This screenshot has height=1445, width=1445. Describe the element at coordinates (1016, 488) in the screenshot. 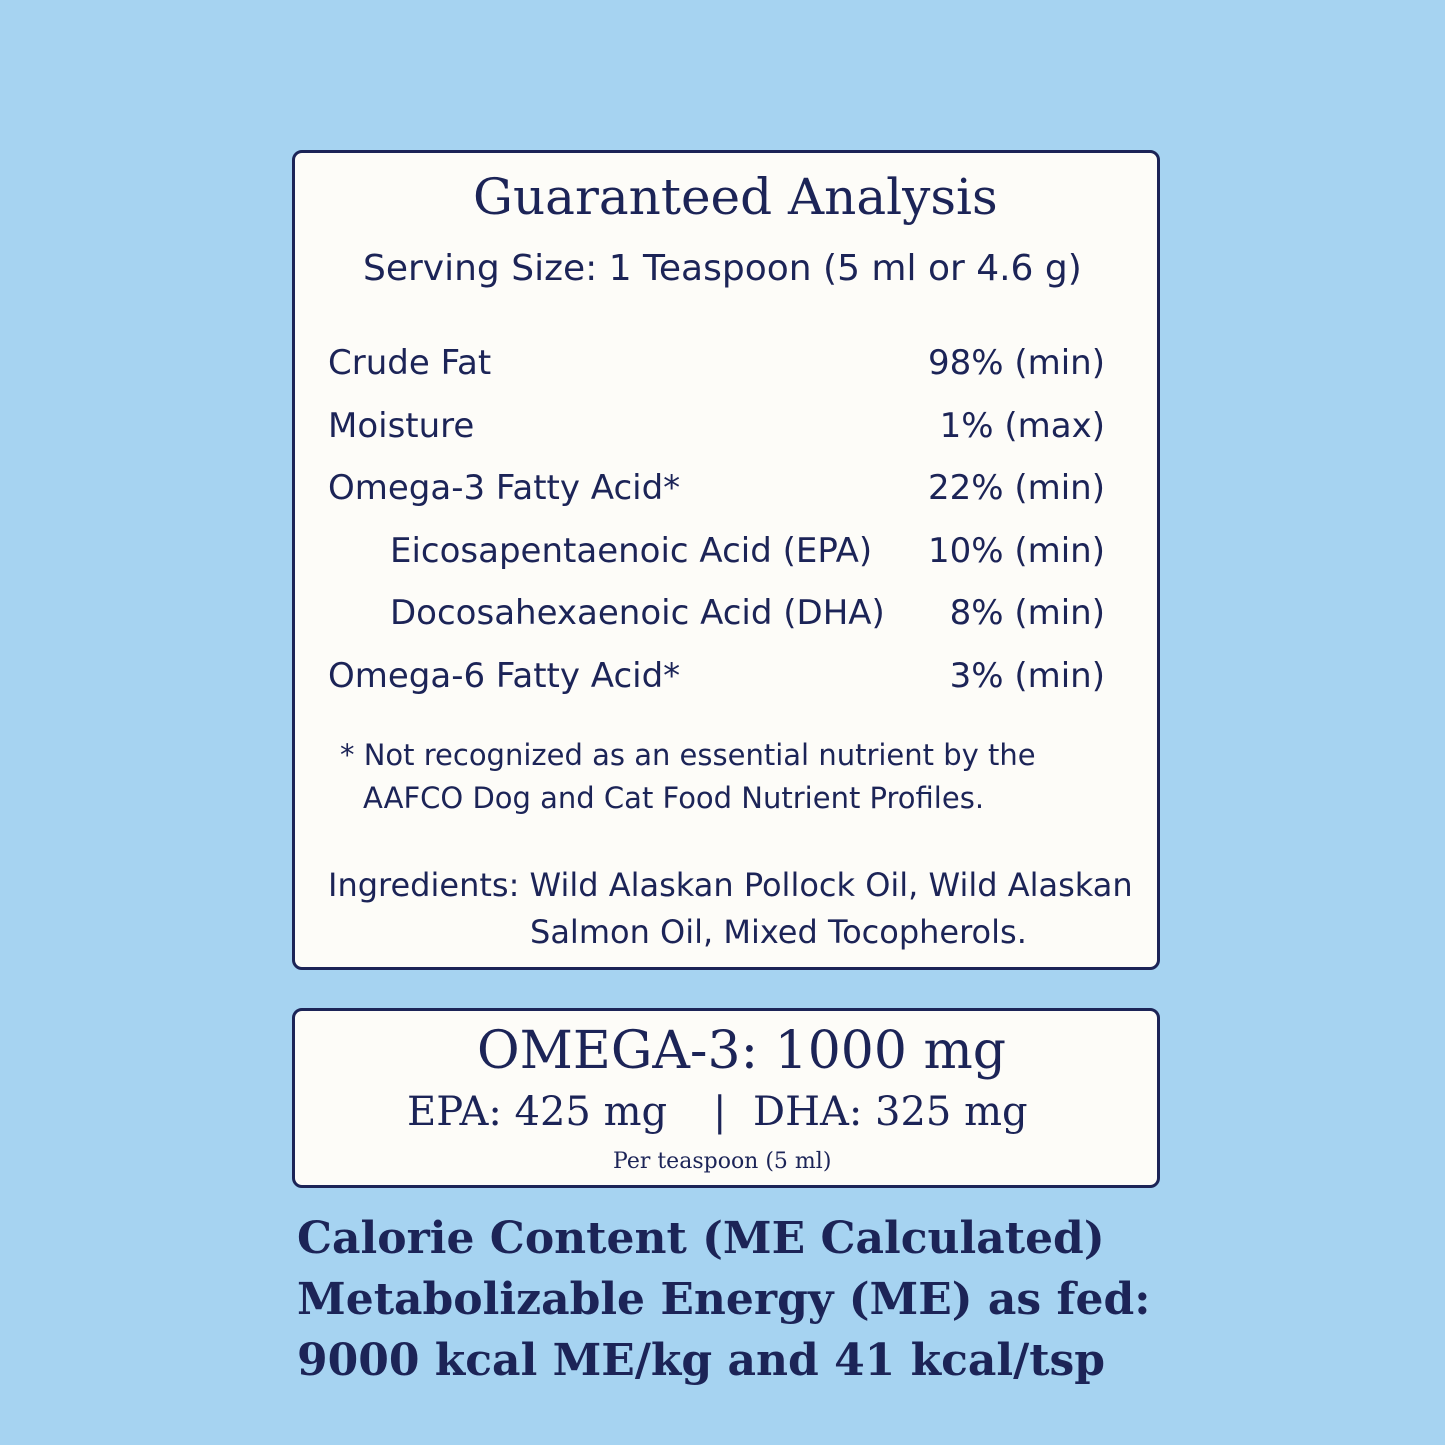

I see `row-value: 22% (min)` at that location.